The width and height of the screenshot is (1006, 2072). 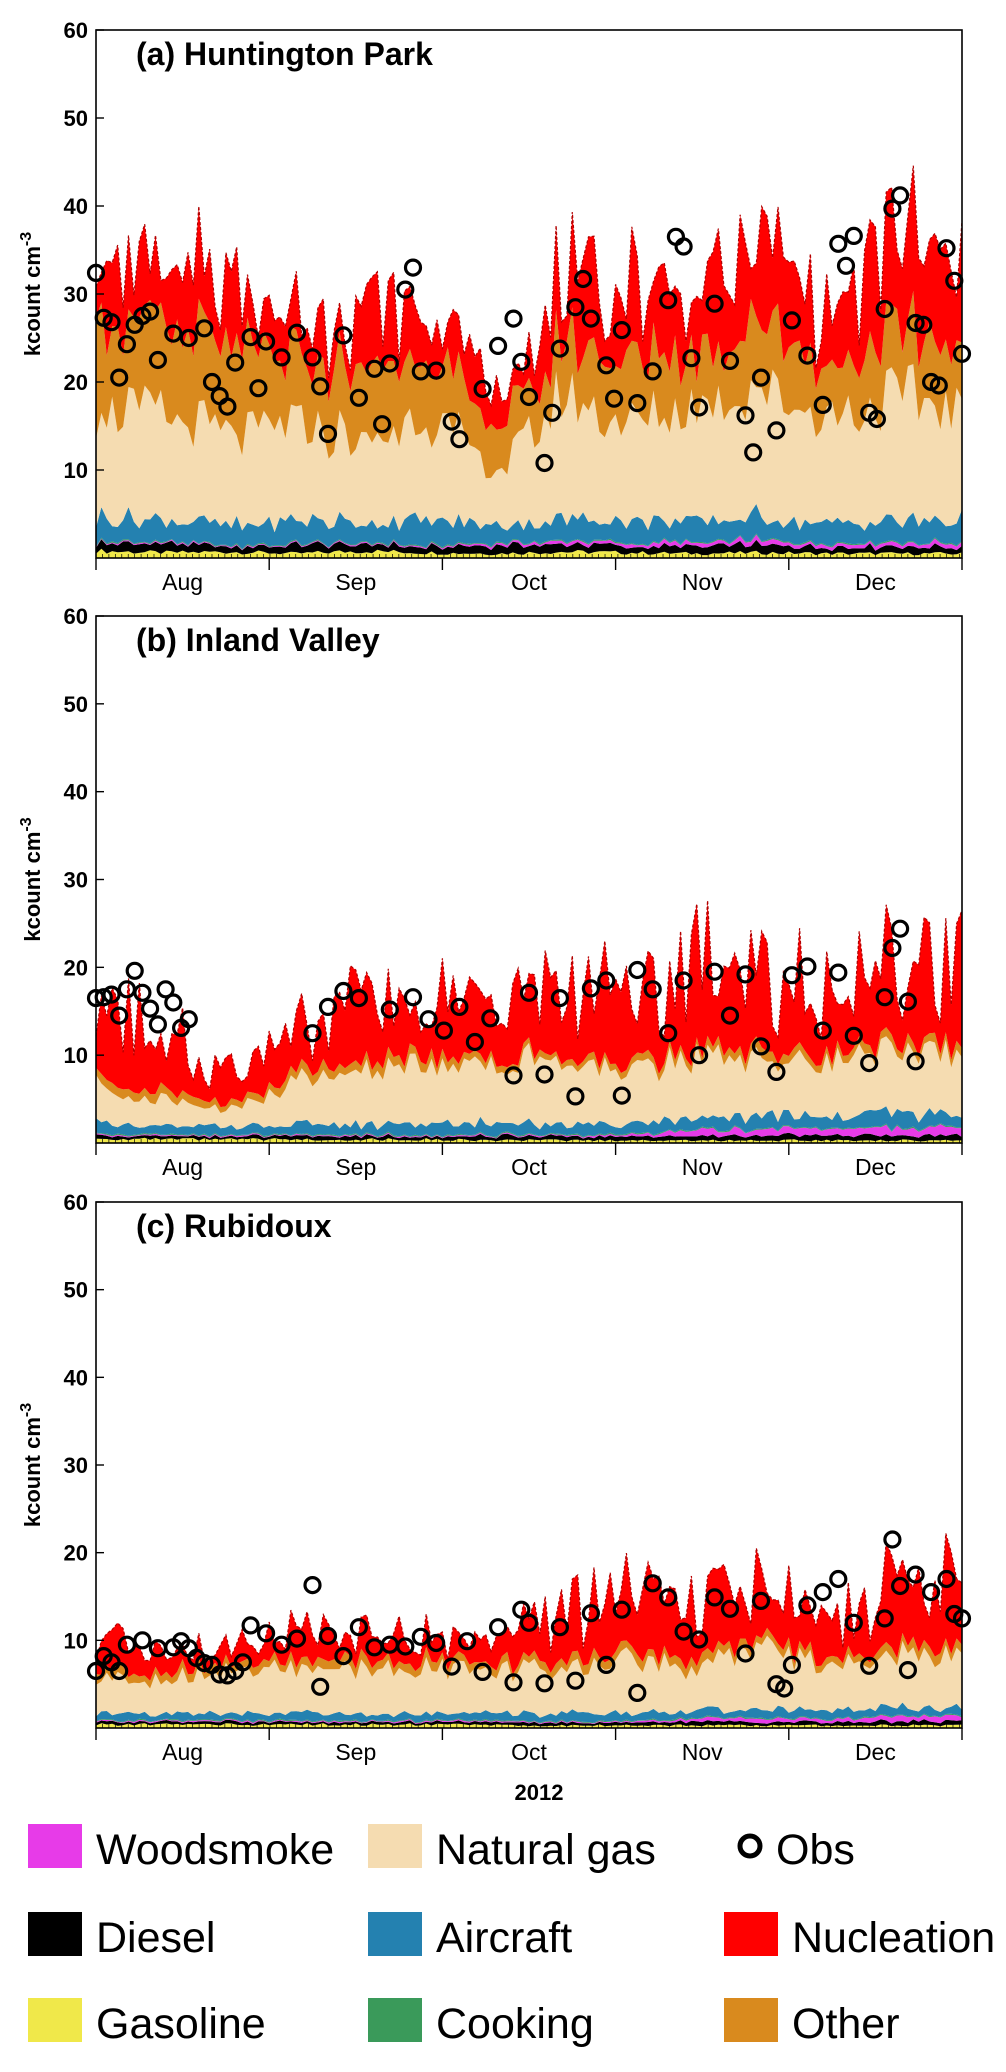 I want to click on legend-swatch-cooking, so click(x=395, y=2020).